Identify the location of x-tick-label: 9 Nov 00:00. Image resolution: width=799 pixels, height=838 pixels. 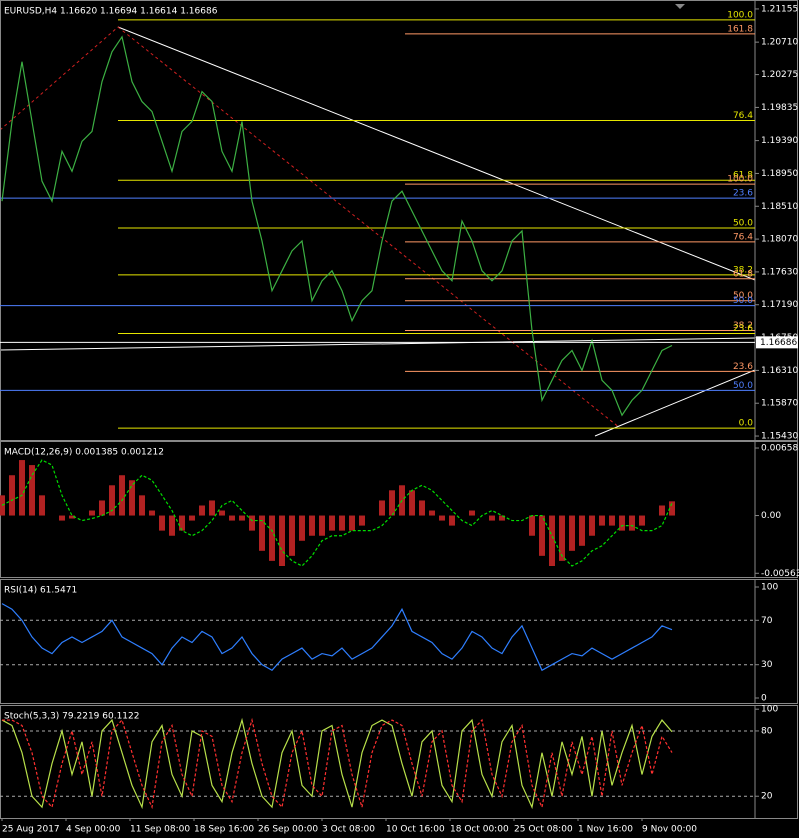
(669, 830).